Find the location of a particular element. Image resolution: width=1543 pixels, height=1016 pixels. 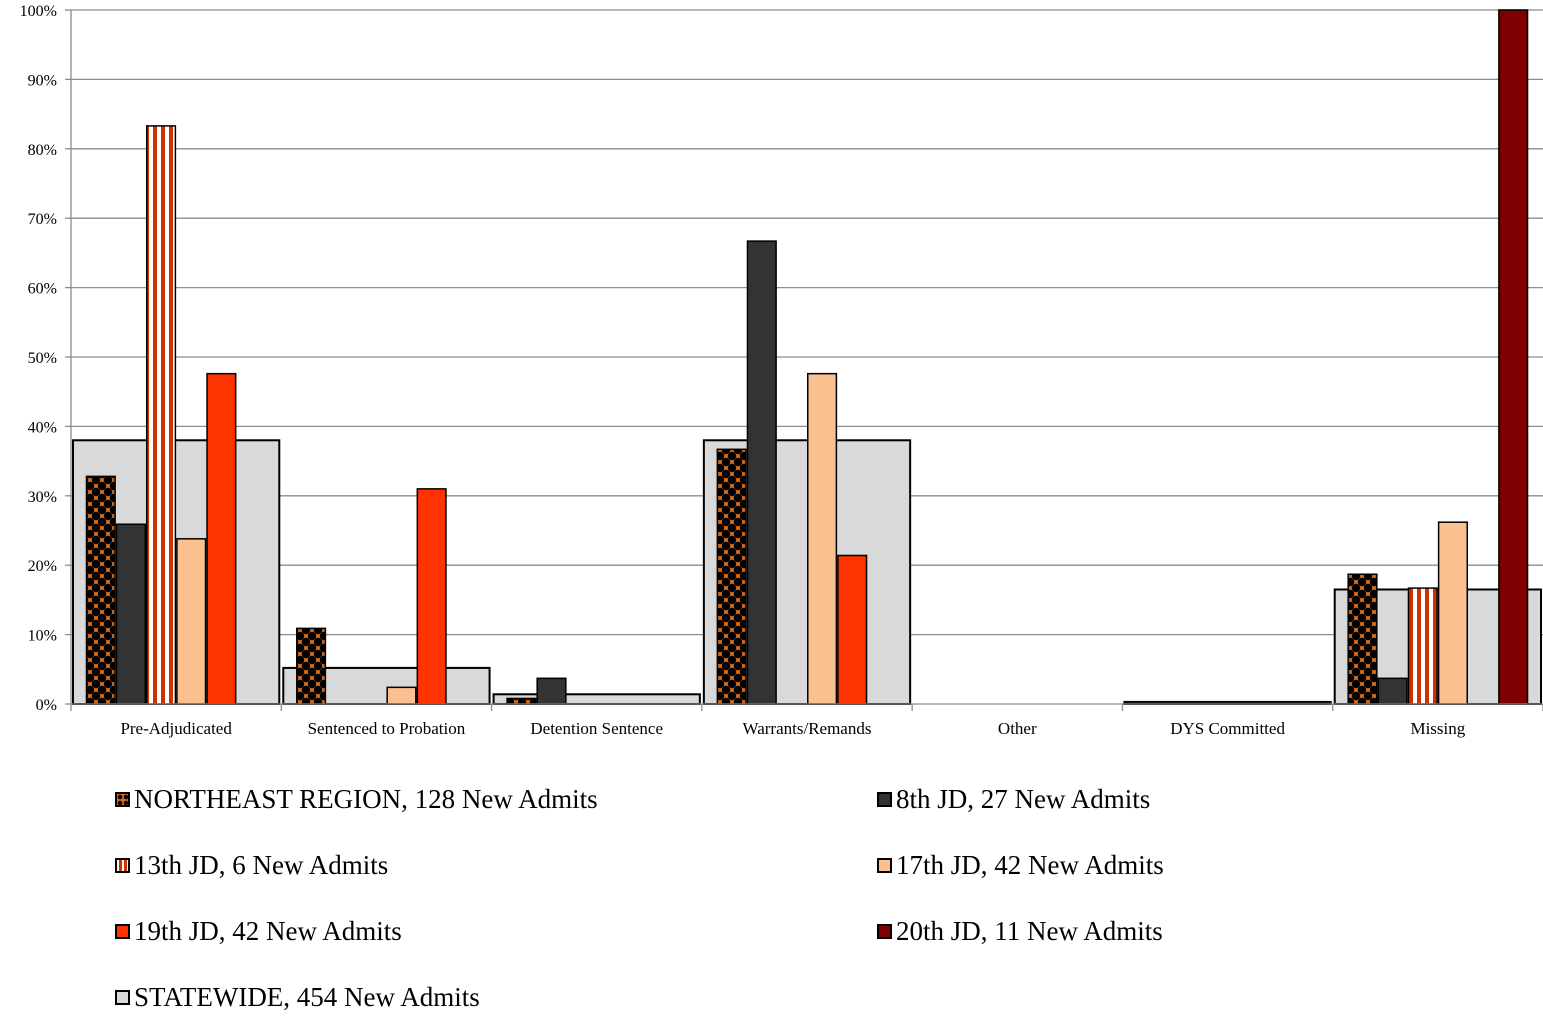

y-tick-label: 30% is located at coordinates (42, 497).